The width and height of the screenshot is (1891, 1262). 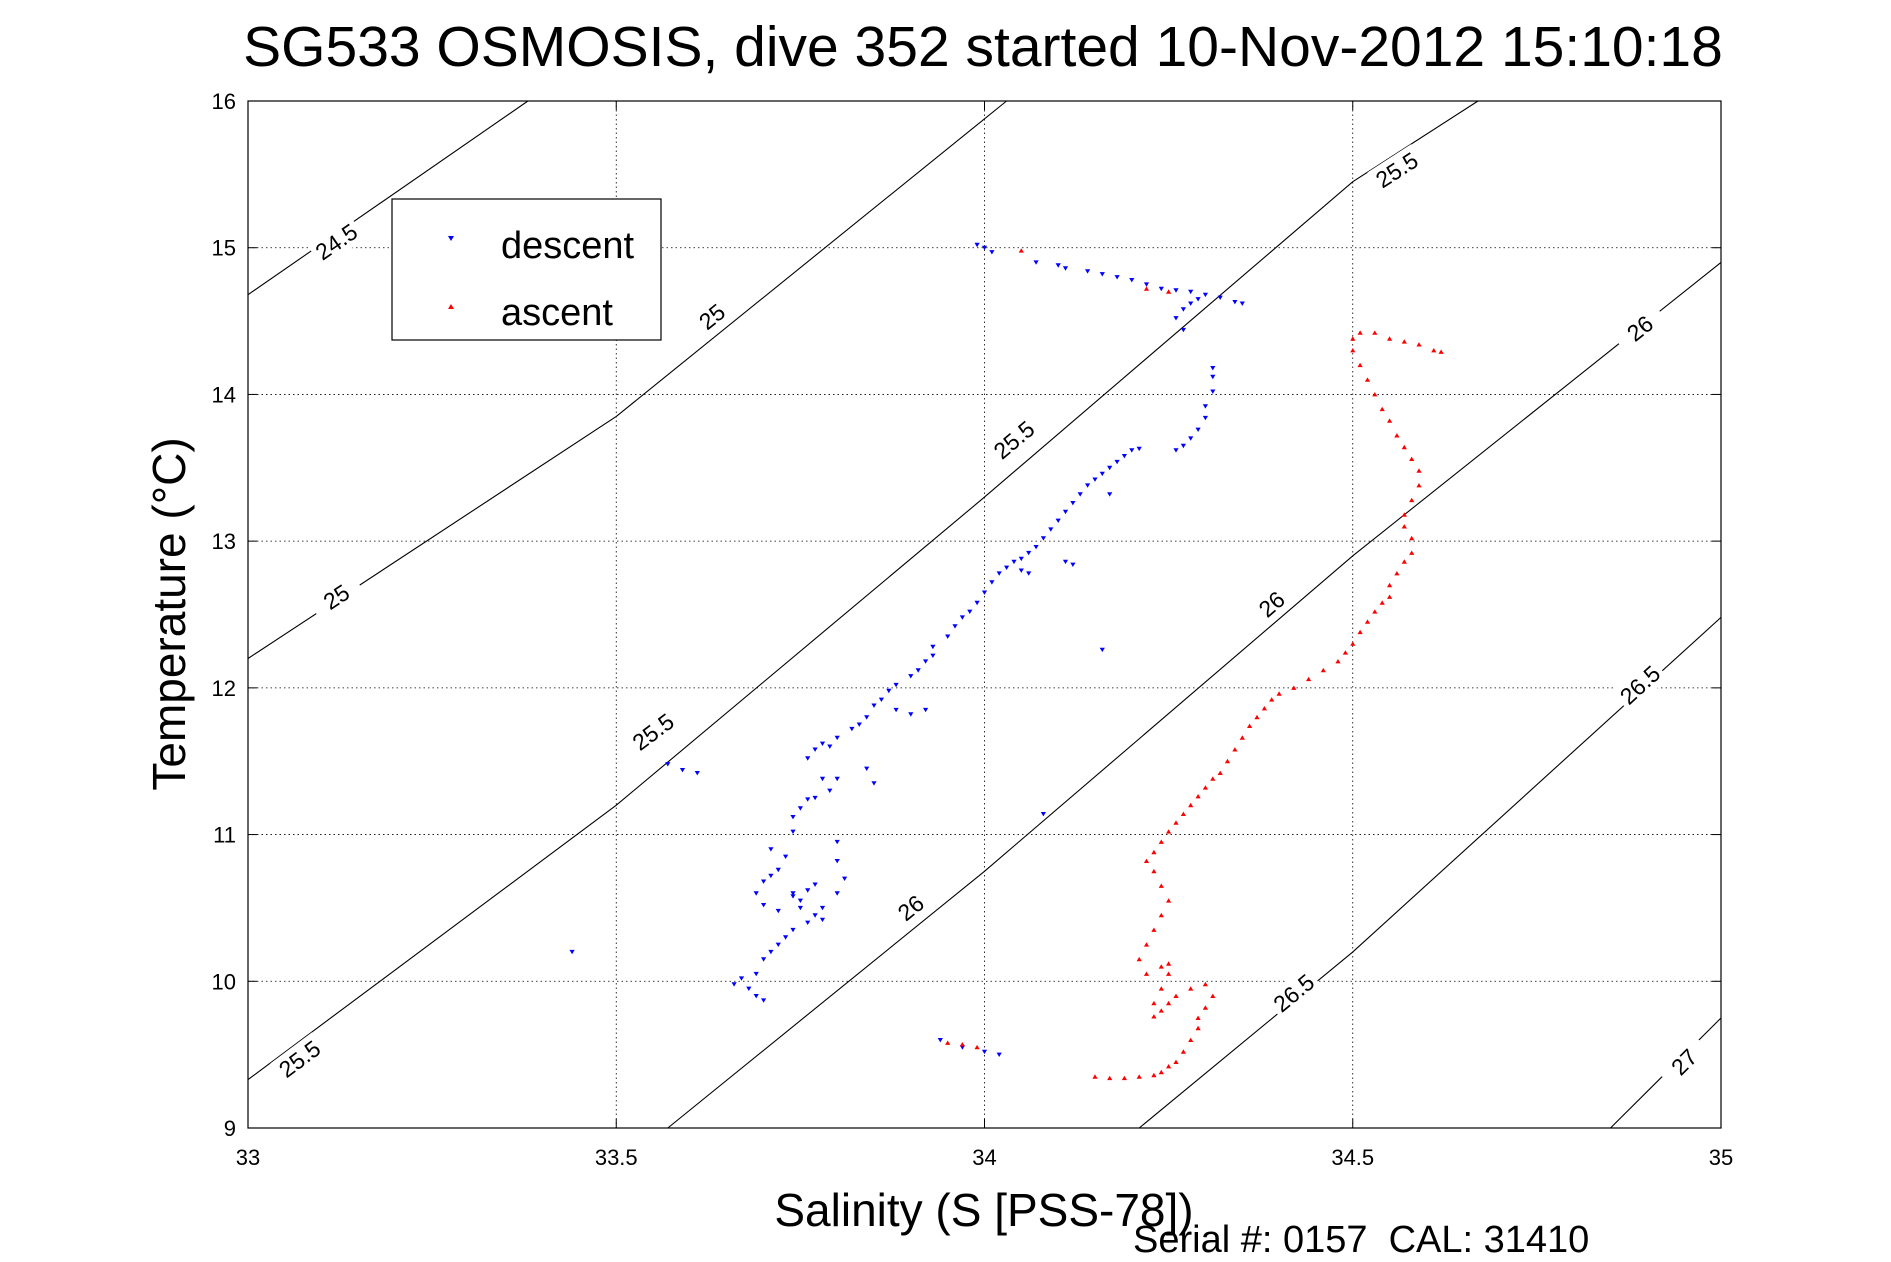 What do you see at coordinates (1640, 685) in the screenshot?
I see `contour-label-group: 26.5` at bounding box center [1640, 685].